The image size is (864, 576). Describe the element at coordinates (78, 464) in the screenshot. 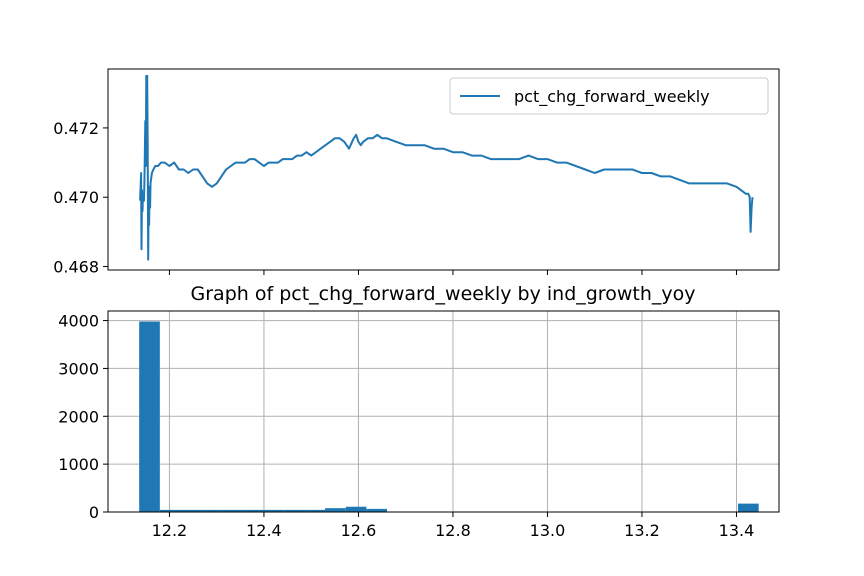

I see `y-tick-label: 1000` at that location.